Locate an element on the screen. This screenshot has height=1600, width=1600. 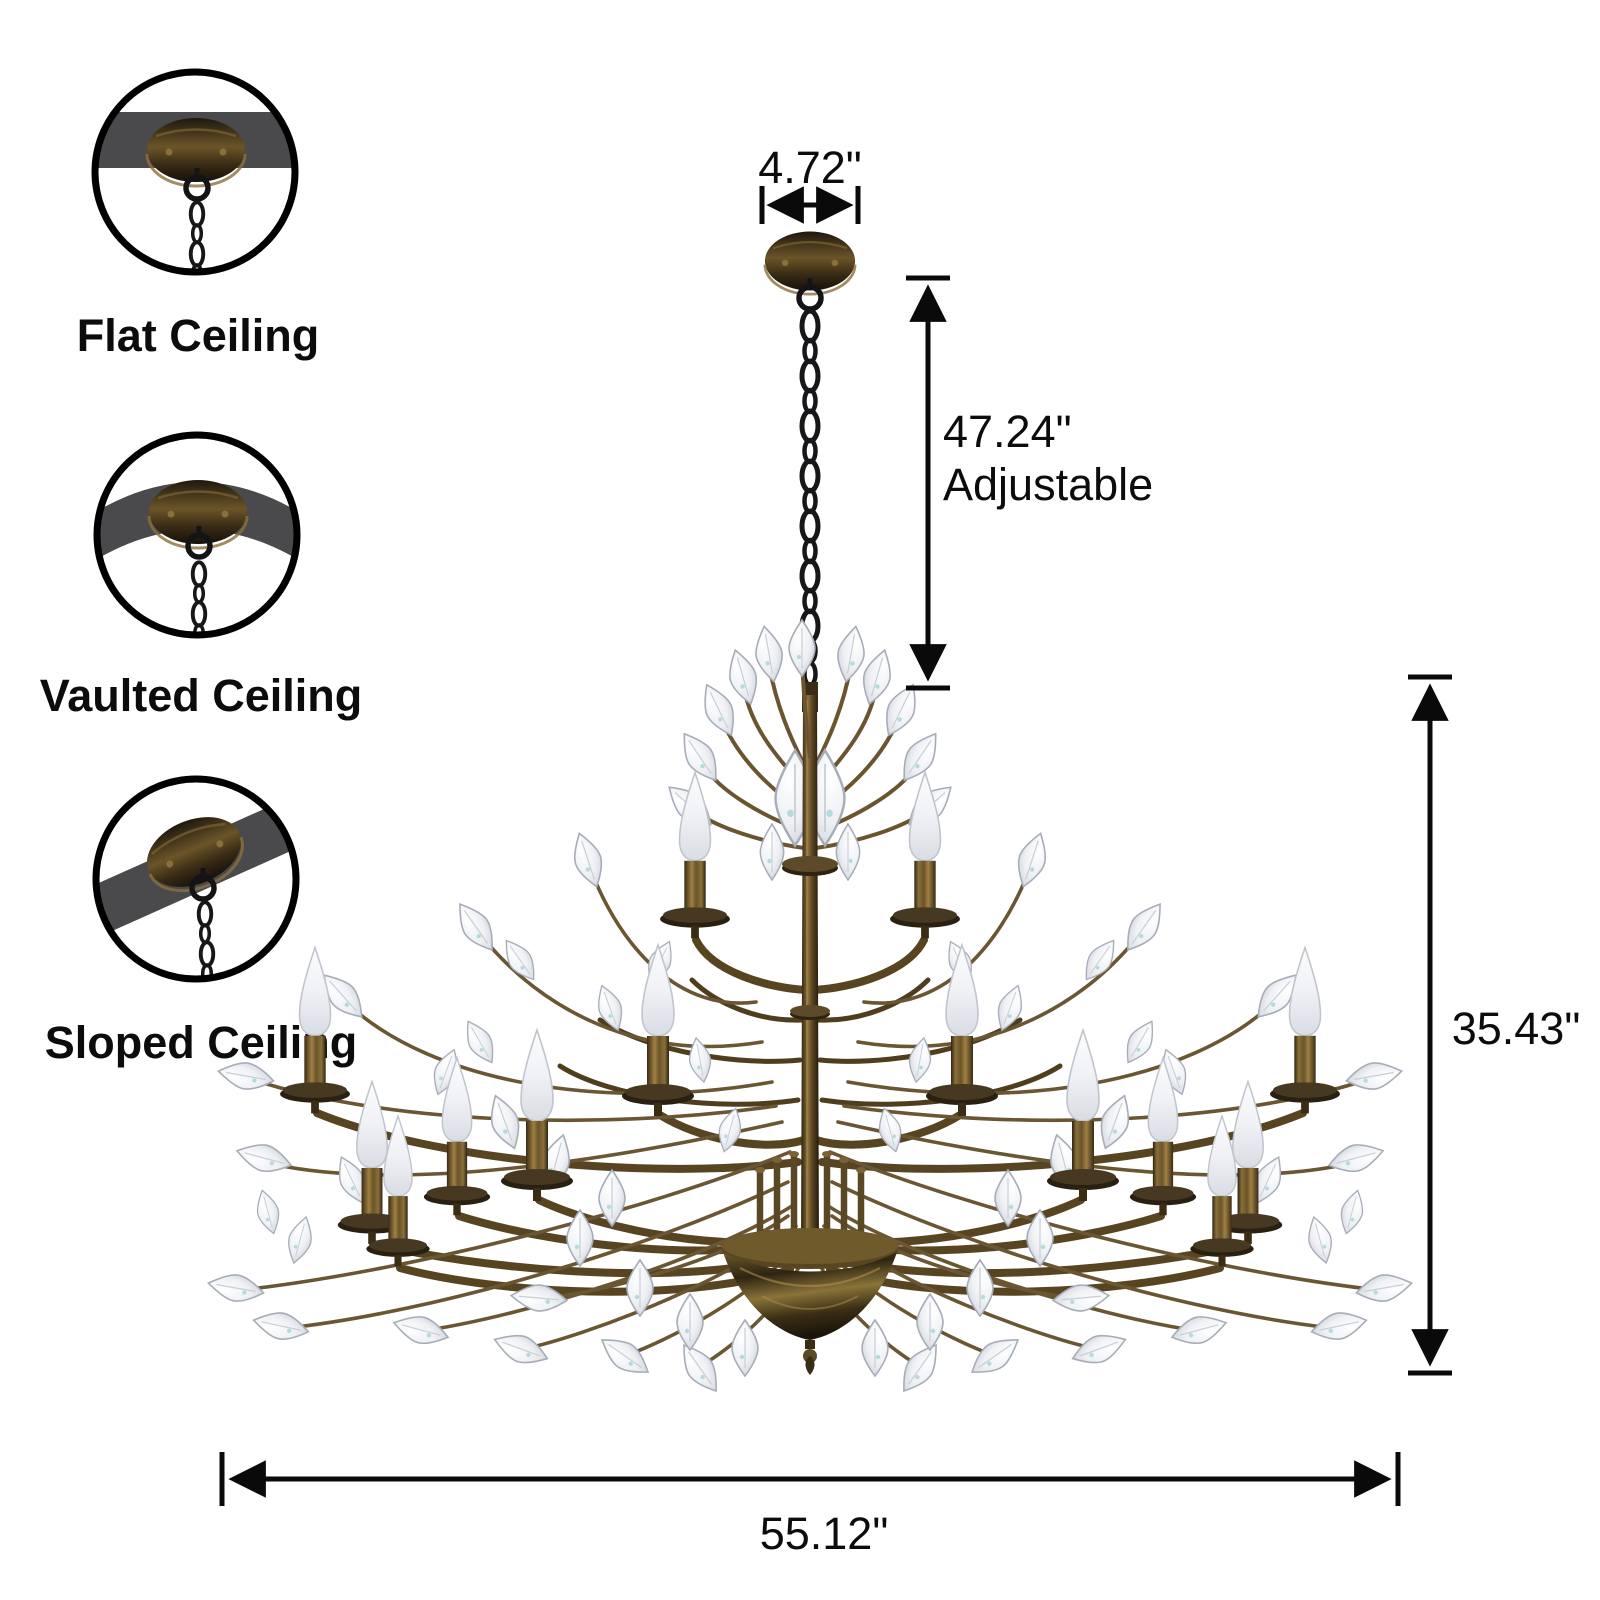
fixture-height-dimension: 35.43" is located at coordinates (1494, 1025).